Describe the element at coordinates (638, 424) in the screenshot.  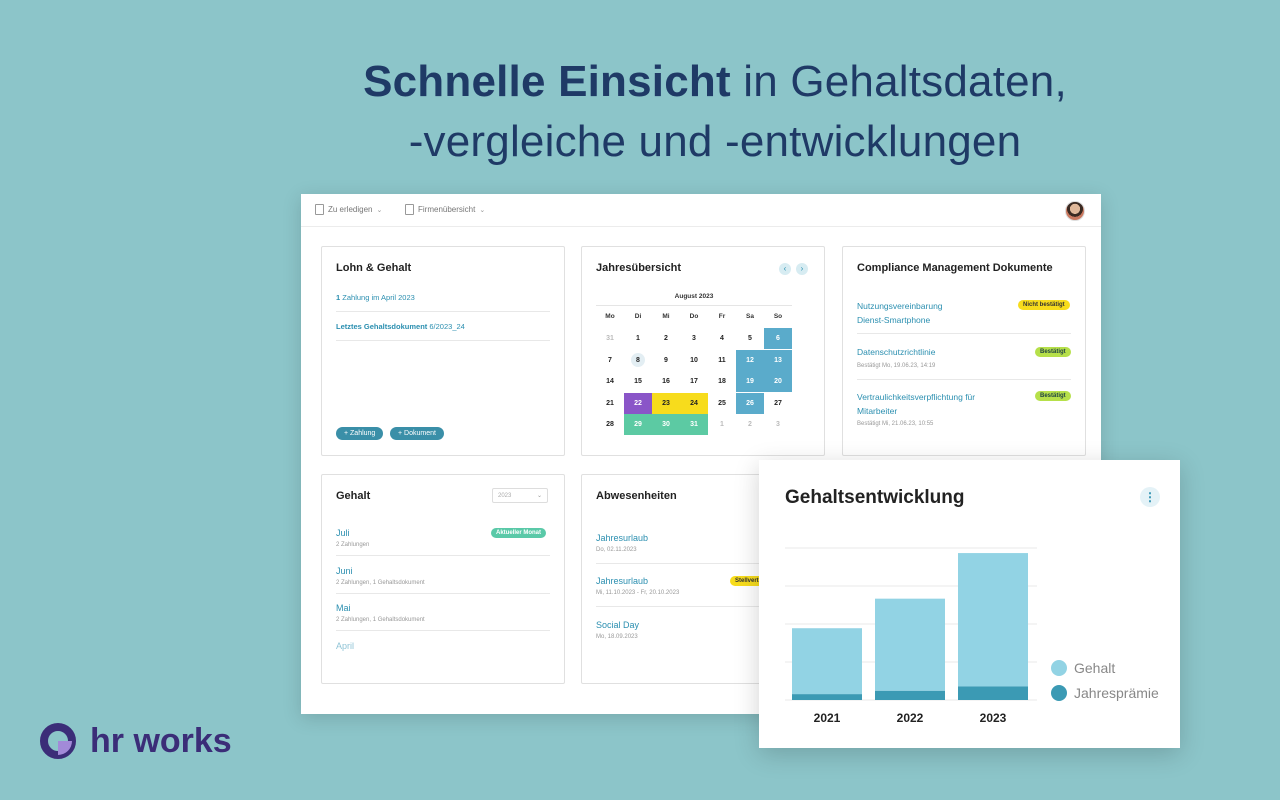
I see `calendar-day: 29` at that location.